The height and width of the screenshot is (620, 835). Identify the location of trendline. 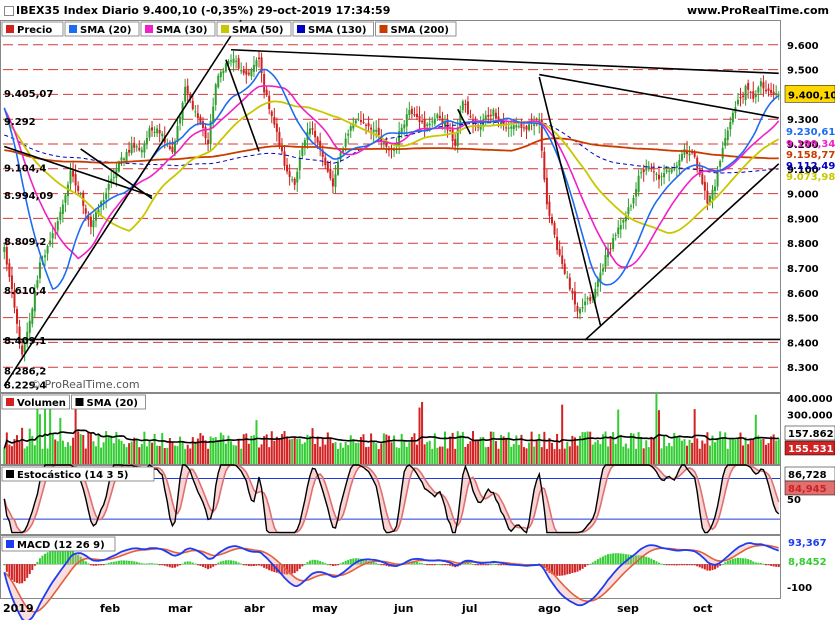
(682, 252).